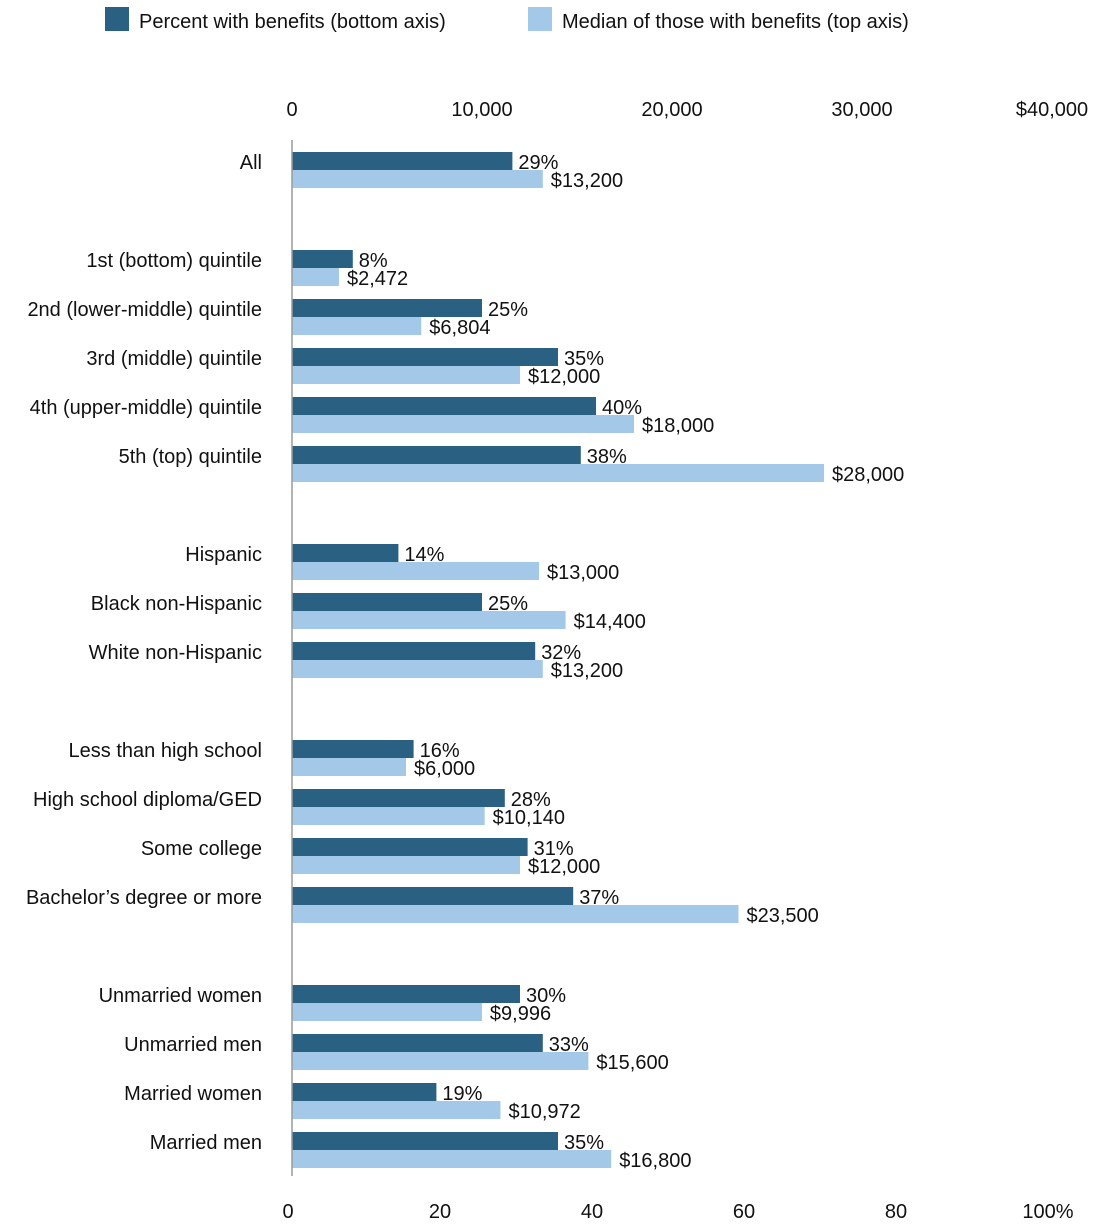 The image size is (1096, 1227). What do you see at coordinates (223, 555) in the screenshot?
I see `category-label: Hispanic` at bounding box center [223, 555].